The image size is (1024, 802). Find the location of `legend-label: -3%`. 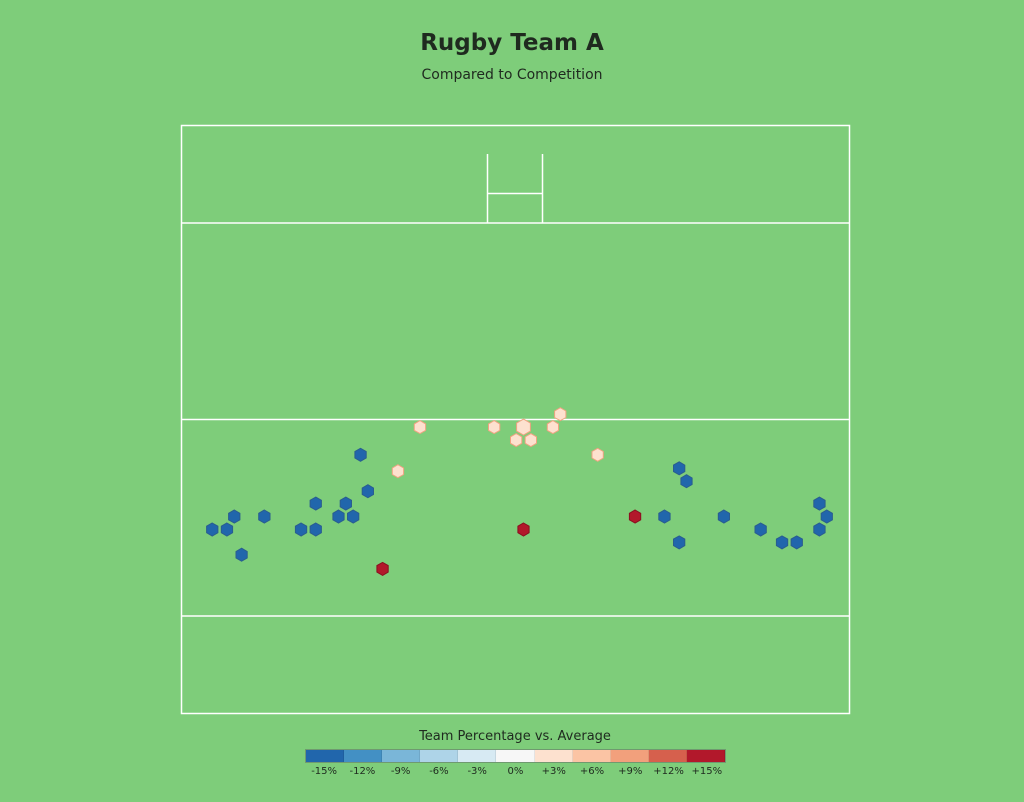

legend-label: -3% is located at coordinates (477, 771).